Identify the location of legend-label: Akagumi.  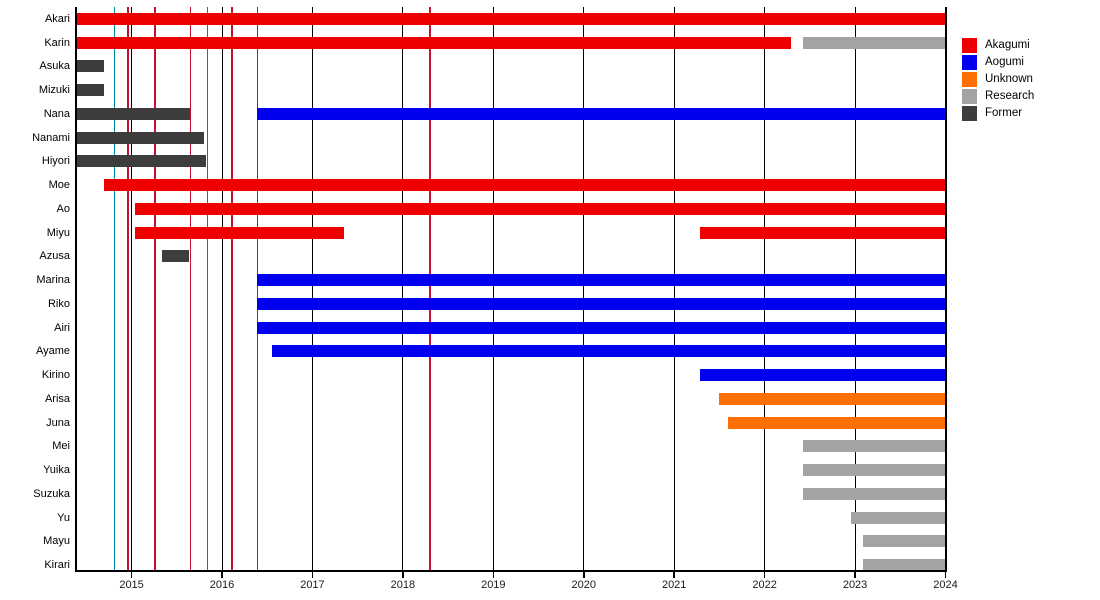
(1007, 45).